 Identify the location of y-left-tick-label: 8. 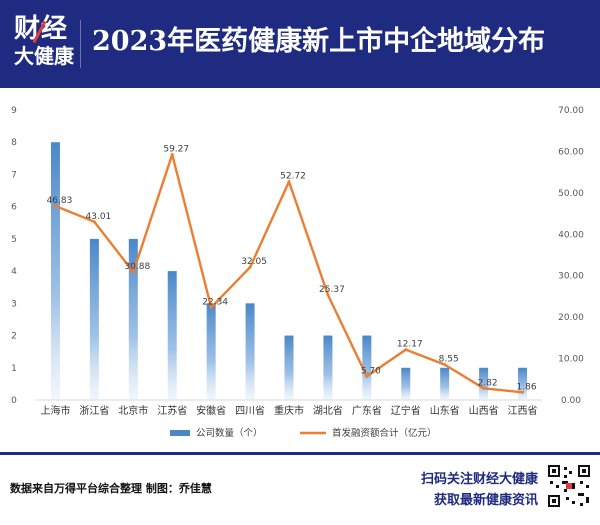
(14, 143).